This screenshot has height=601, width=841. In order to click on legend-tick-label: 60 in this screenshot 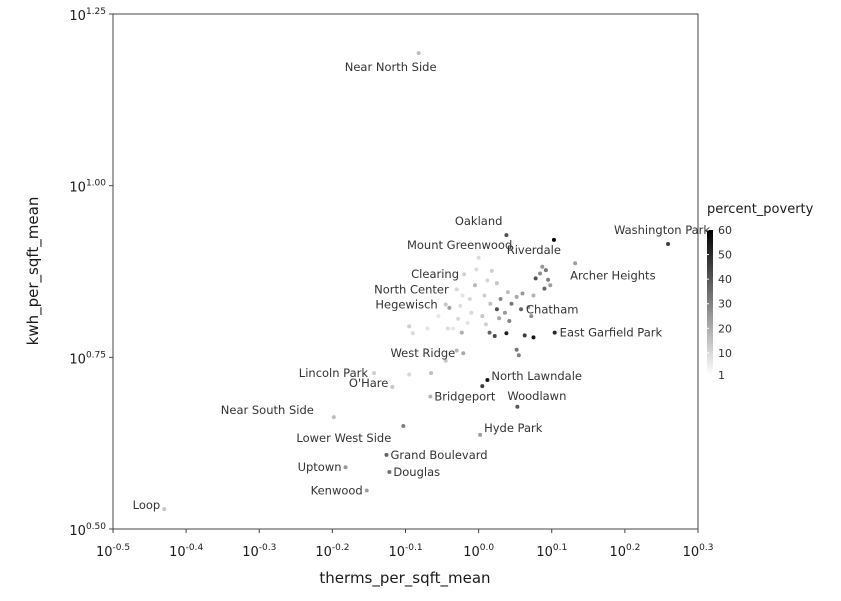, I will do `click(725, 230)`.